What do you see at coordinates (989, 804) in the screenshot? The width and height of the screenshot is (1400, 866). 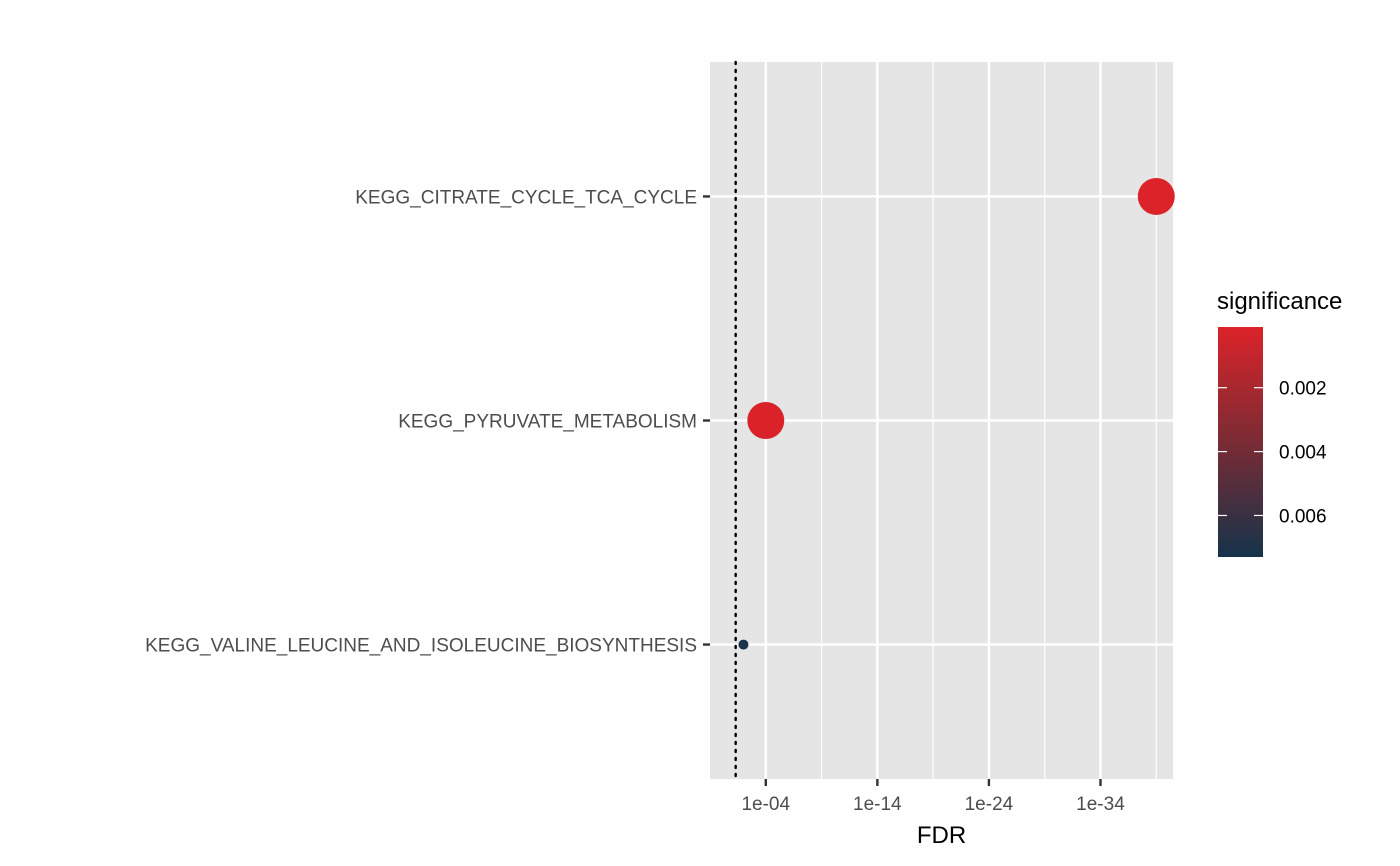 I see `x-axis-tick-label: 1e-24` at bounding box center [989, 804].